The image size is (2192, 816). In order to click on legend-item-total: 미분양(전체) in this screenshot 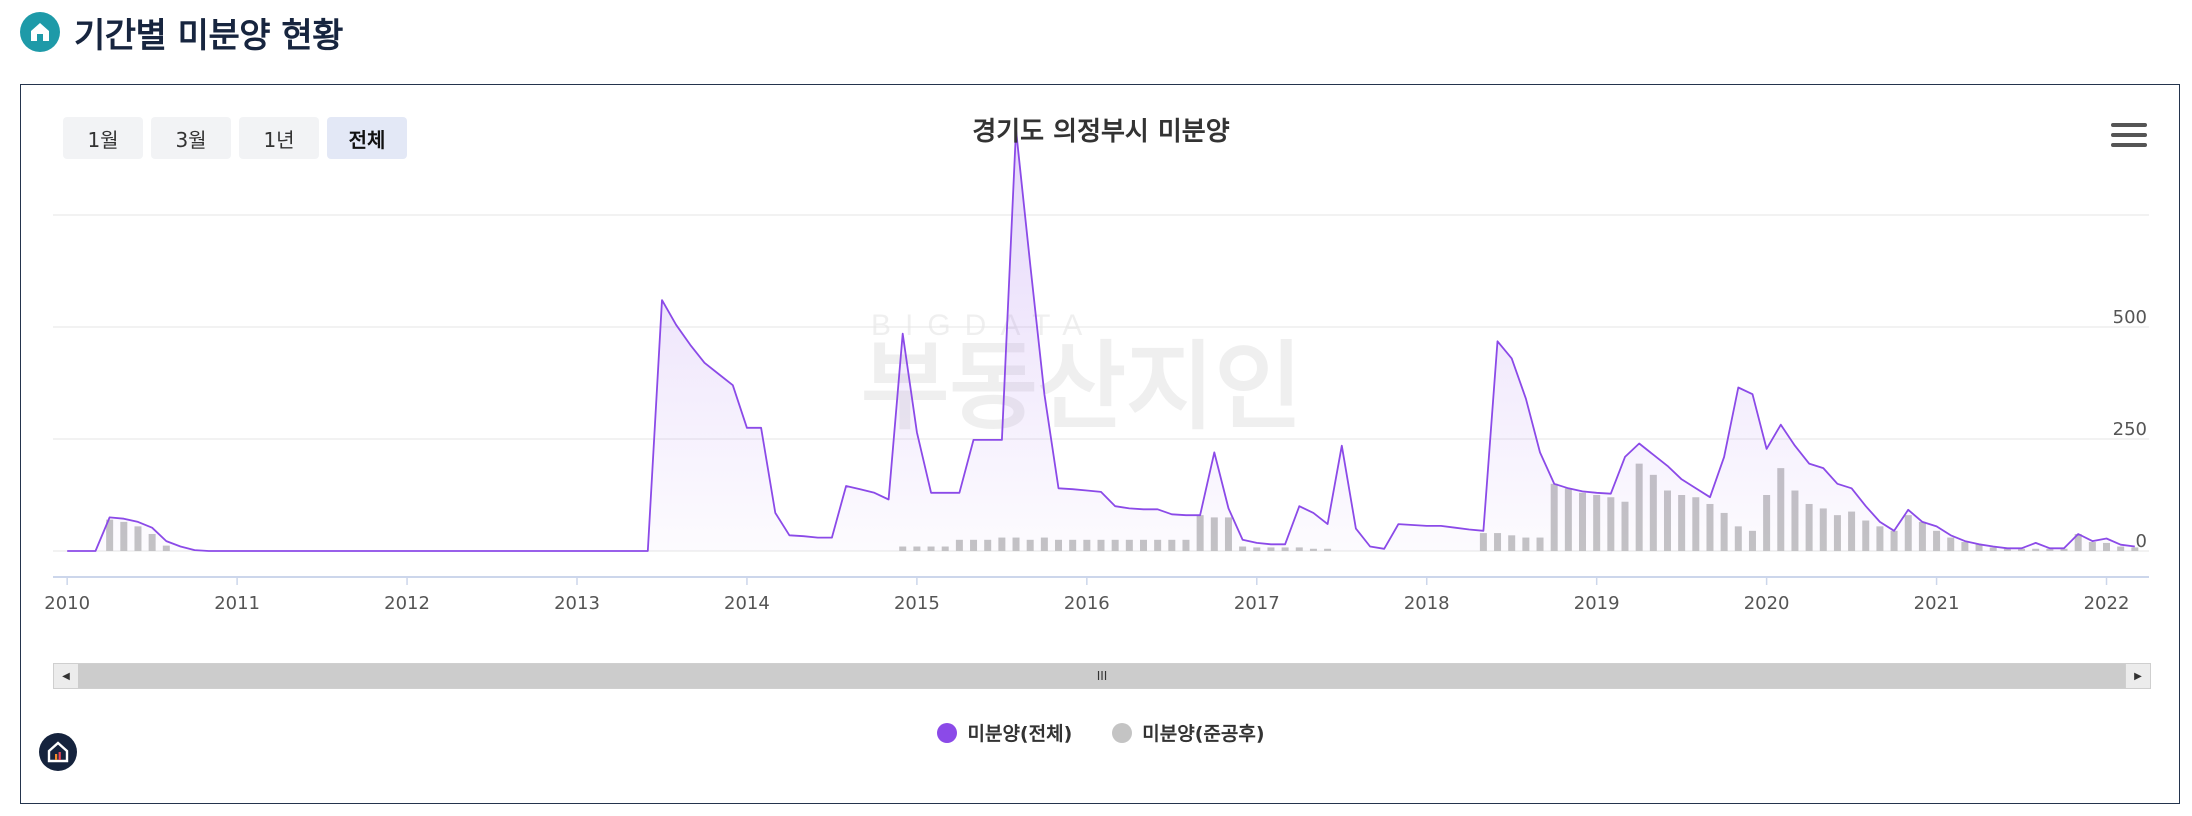, I will do `click(1004, 732)`.